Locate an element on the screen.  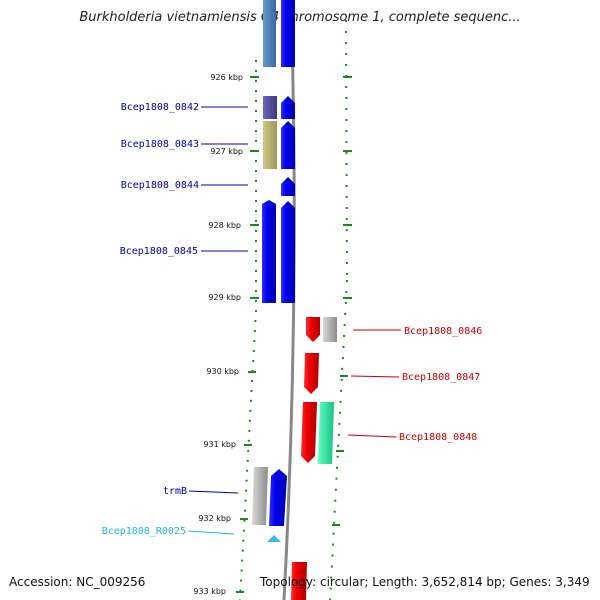
rna-gene-arrow is located at coordinates (274, 538).